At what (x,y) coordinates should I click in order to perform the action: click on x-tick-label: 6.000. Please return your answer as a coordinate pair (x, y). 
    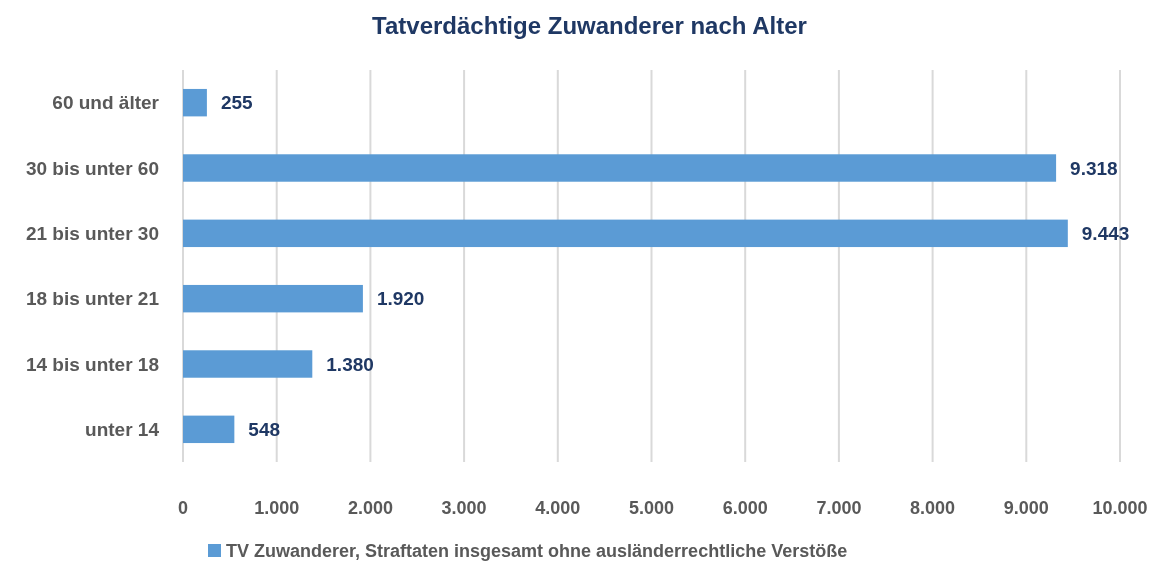
    Looking at the image, I should click on (745, 508).